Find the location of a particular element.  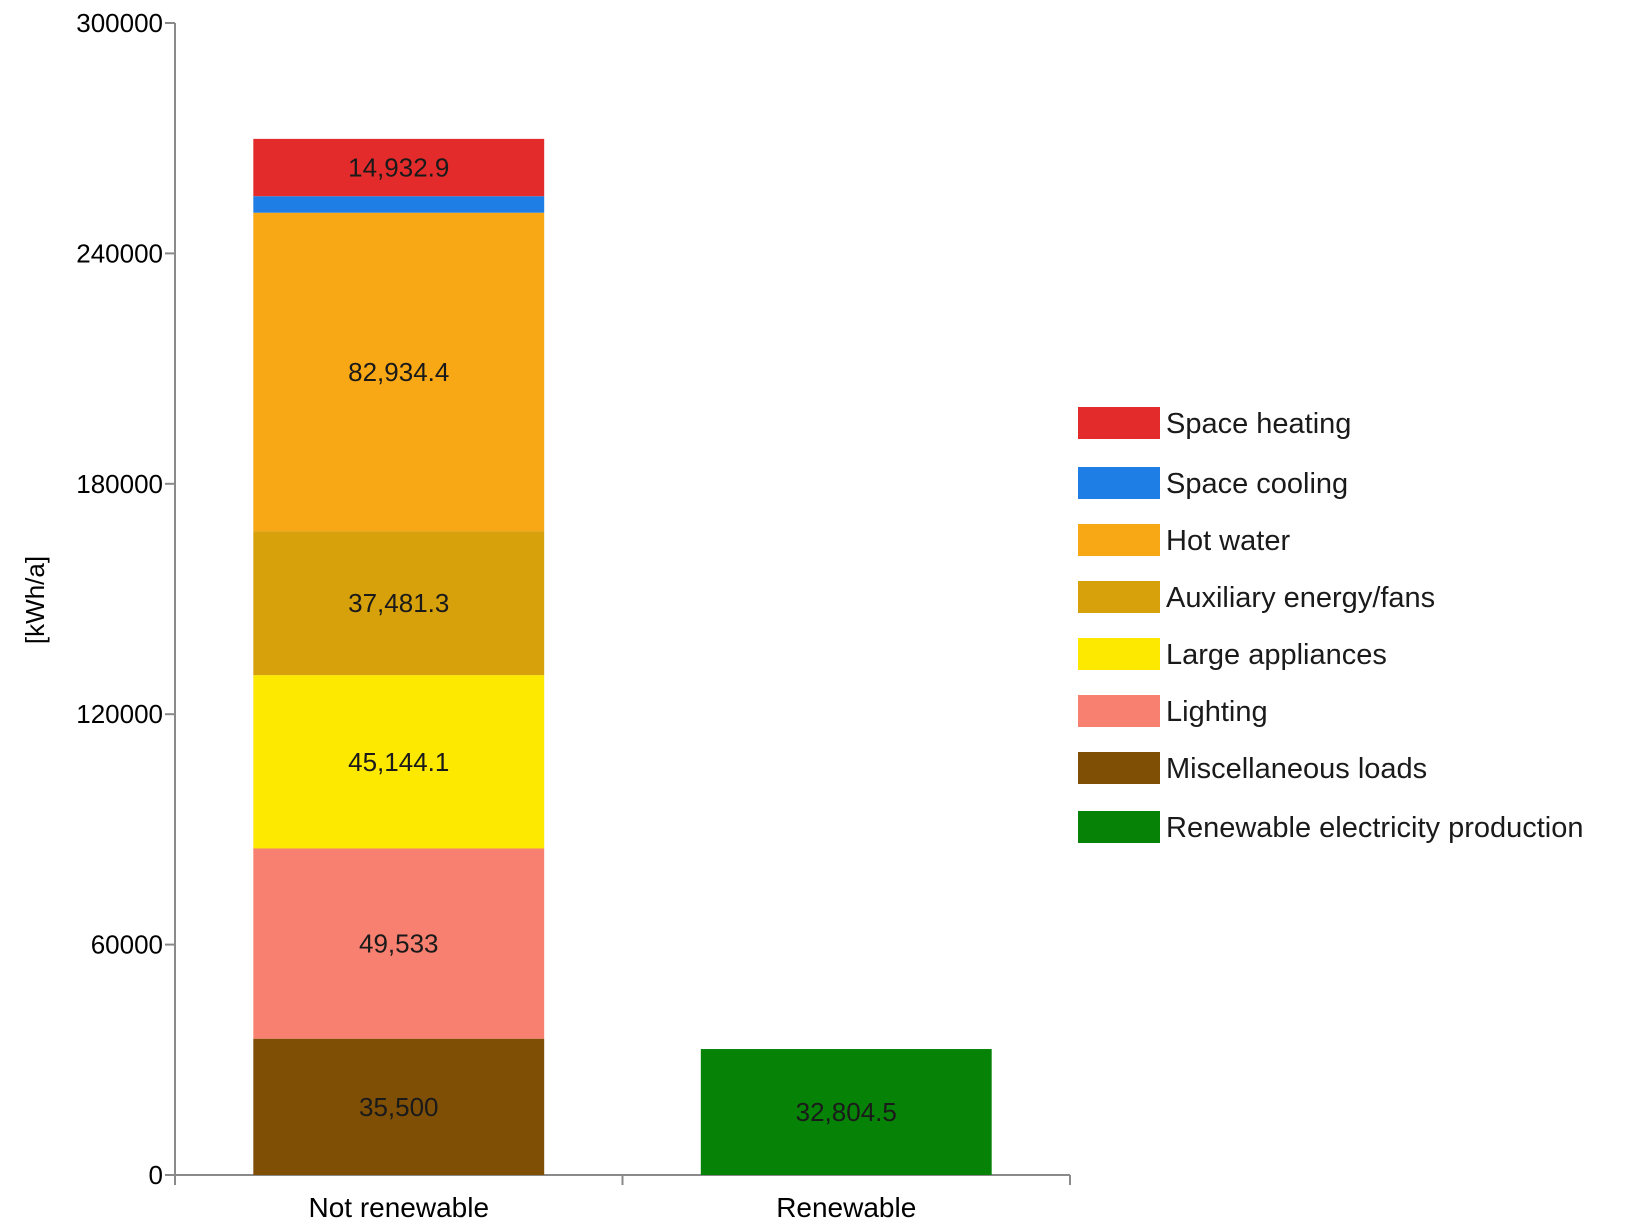

legend-item: Large appliances is located at coordinates (1232, 654).